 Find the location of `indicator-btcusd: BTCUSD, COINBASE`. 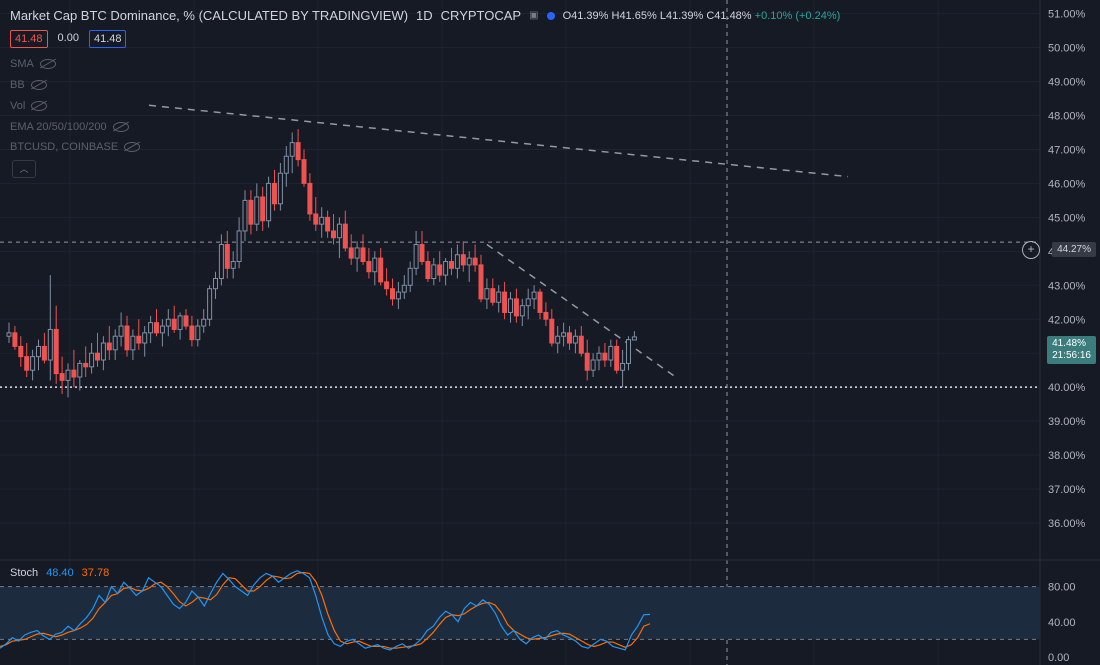

indicator-btcusd: BTCUSD, COINBASE is located at coordinates (75, 147).